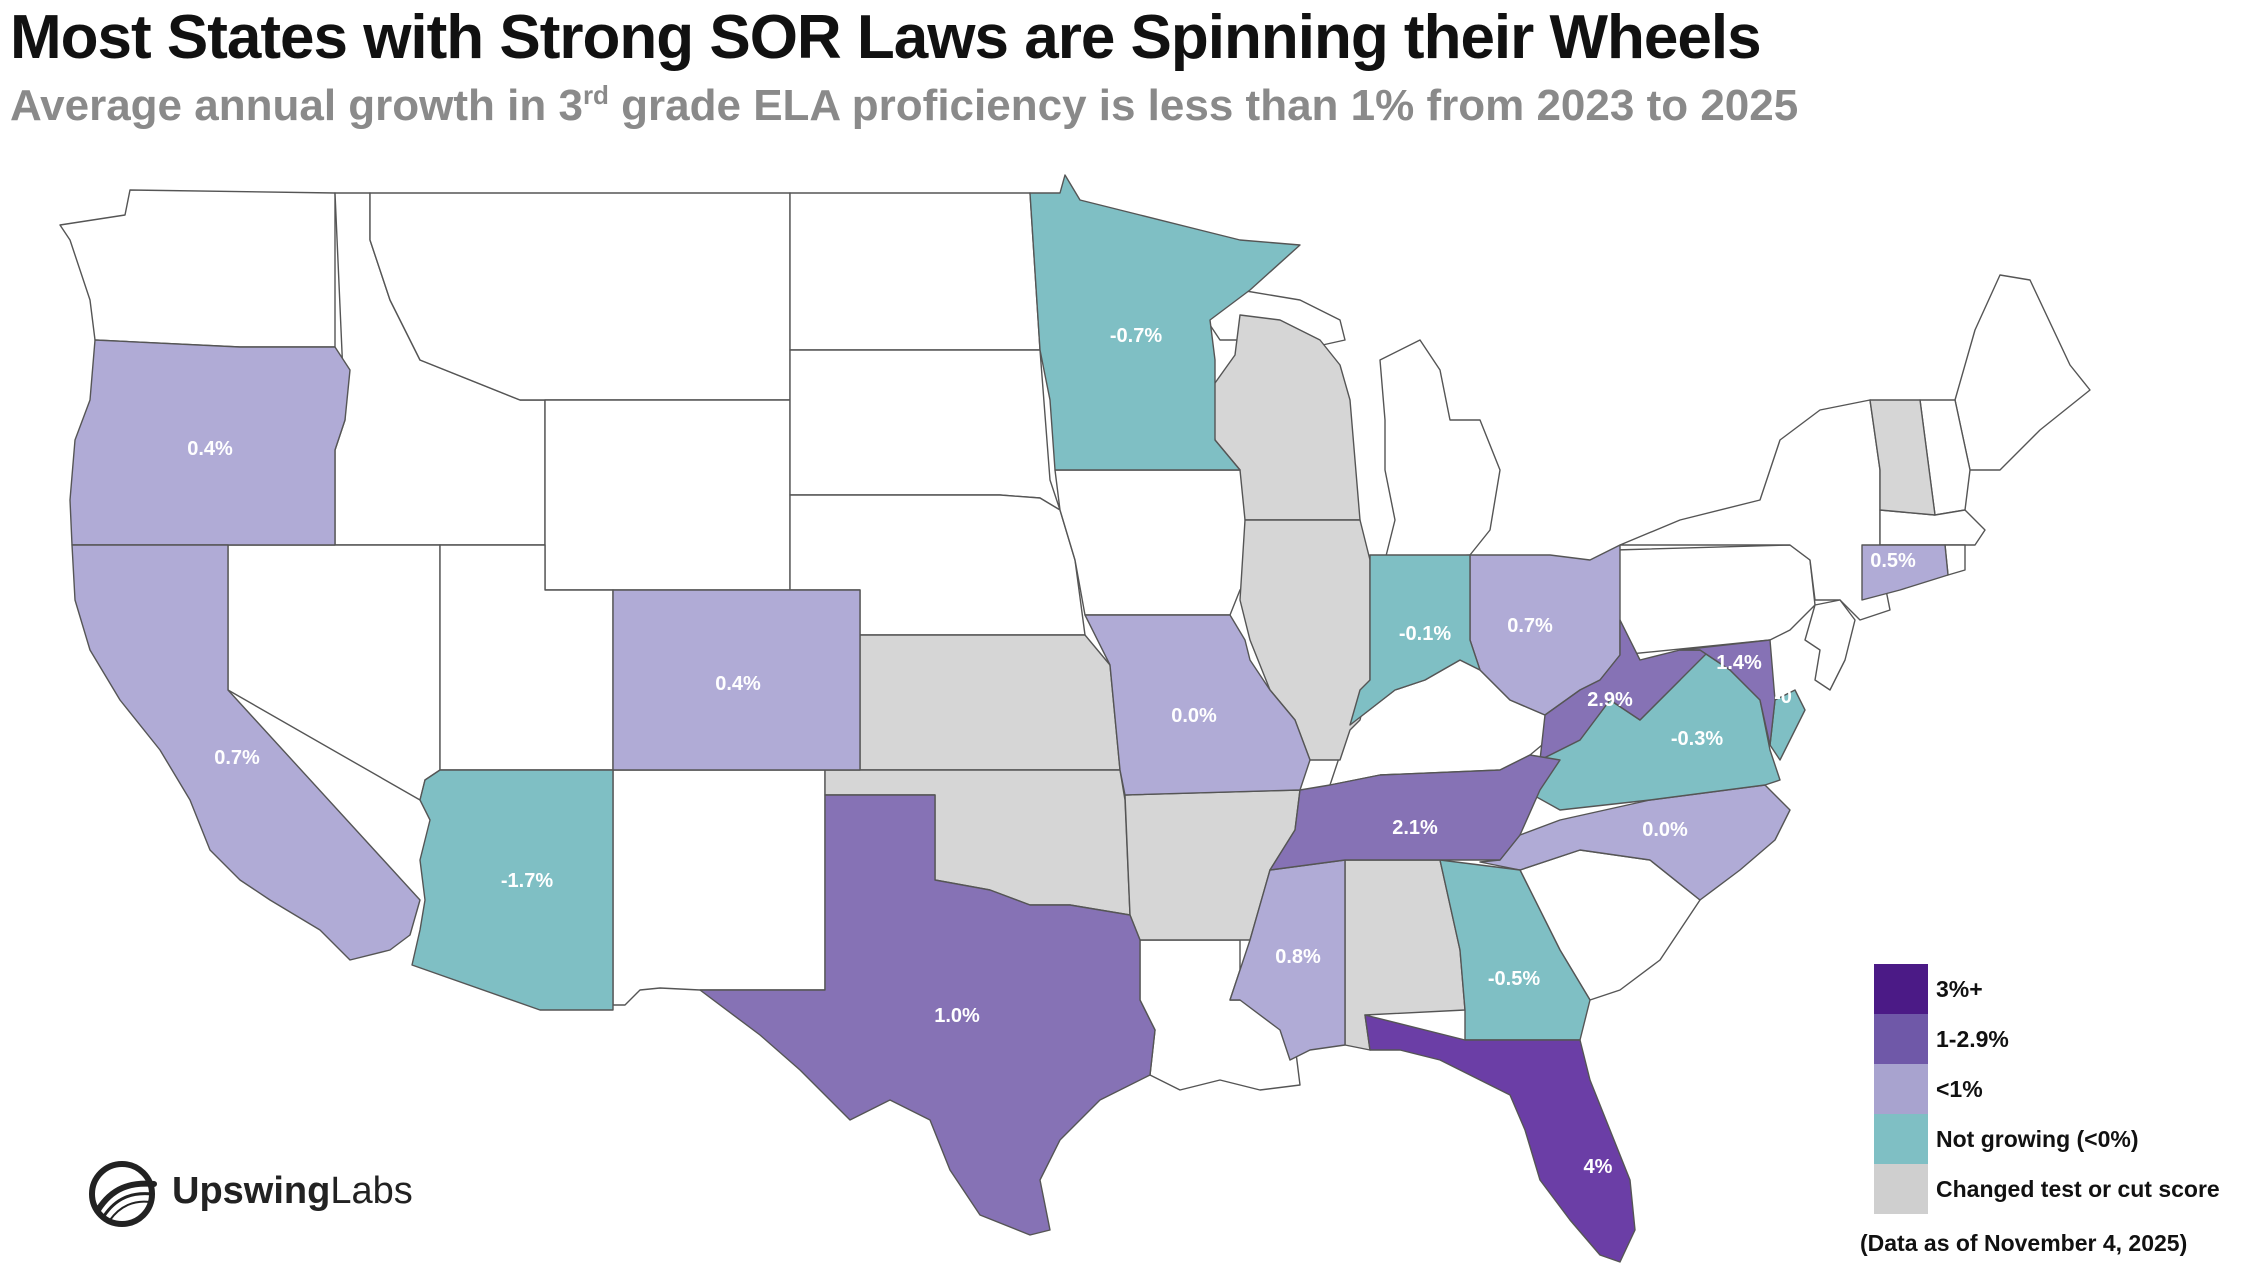 The width and height of the screenshot is (2242, 1266). I want to click on label-minnesota: -0.7%, so click(1136, 336).